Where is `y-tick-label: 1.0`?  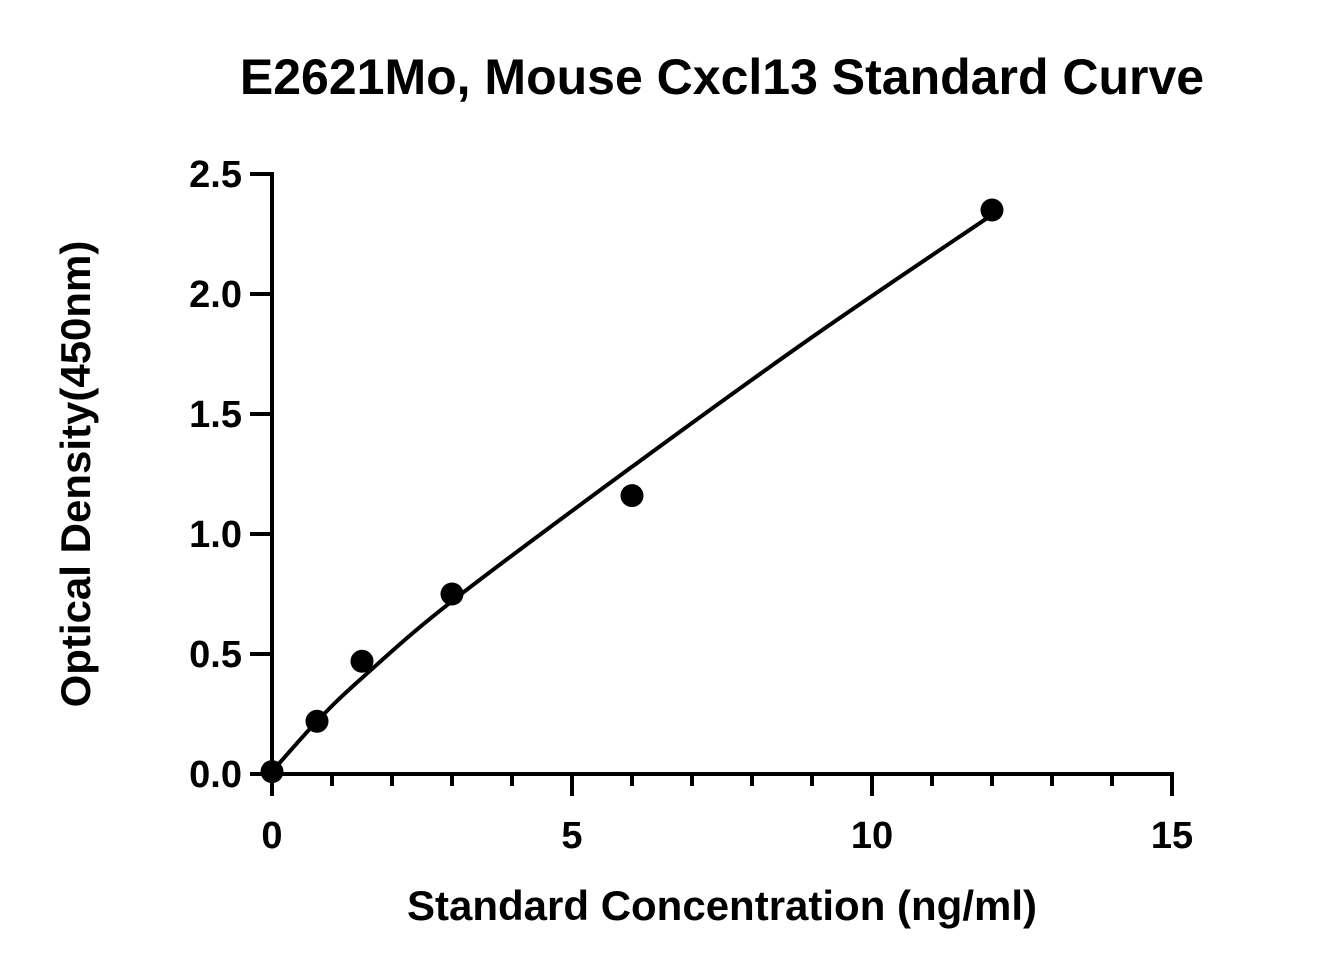 y-tick-label: 1.0 is located at coordinates (215, 535).